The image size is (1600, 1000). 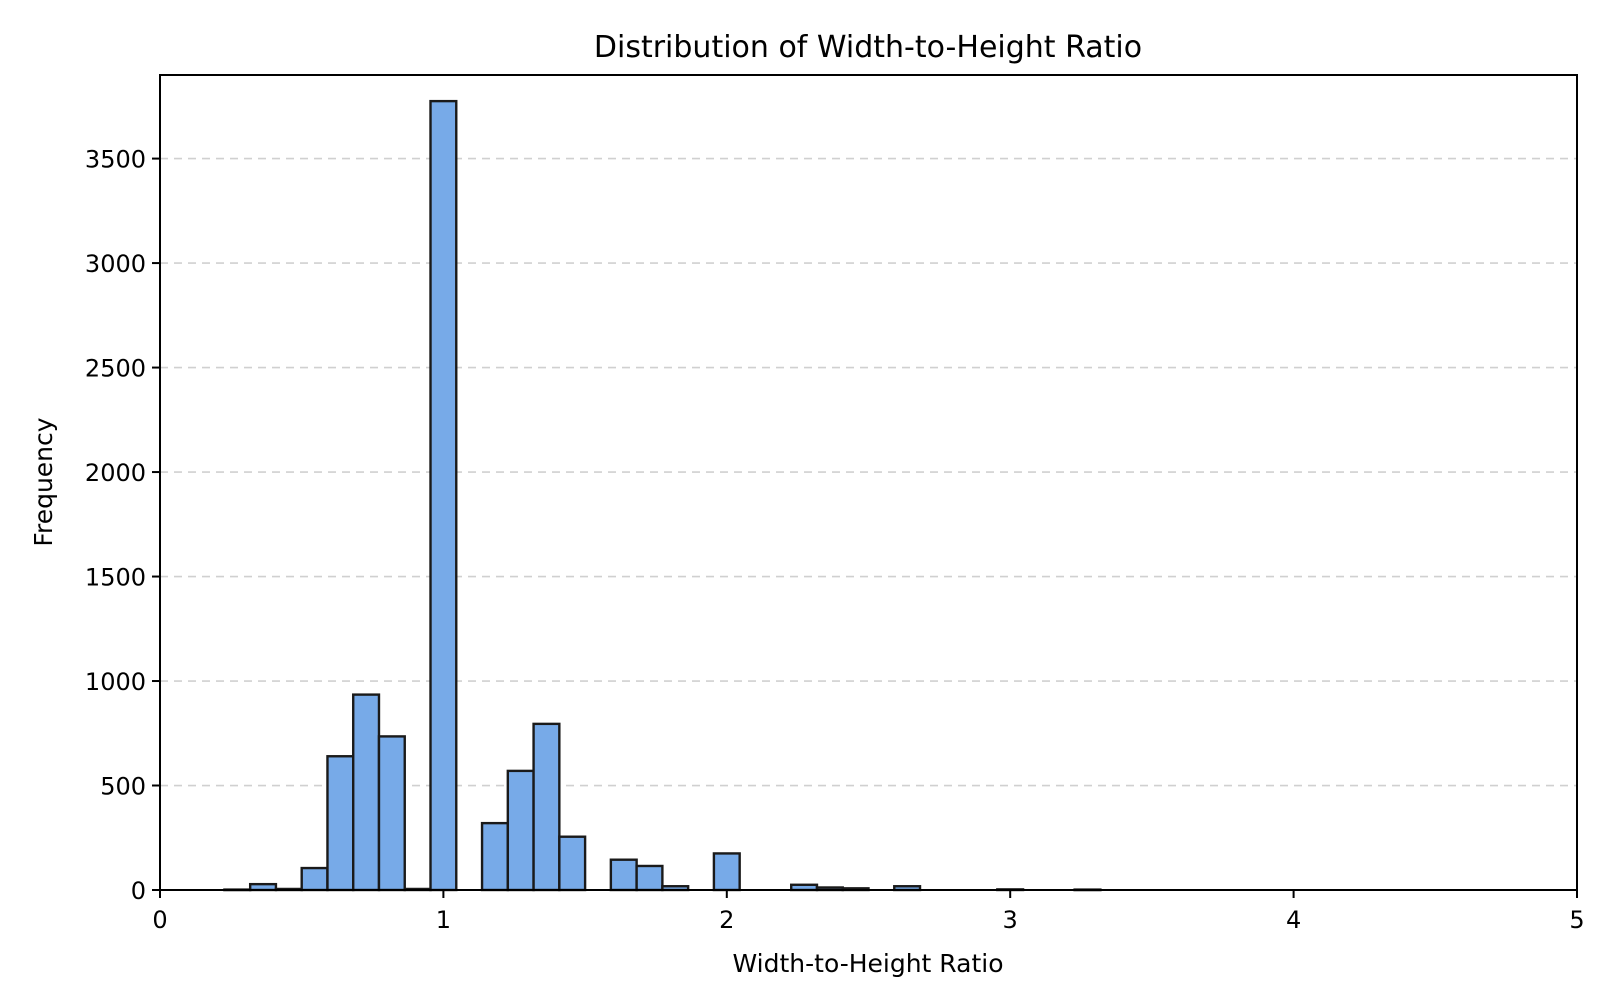 I want to click on x-tick-label: 3, so click(x=1010, y=920).